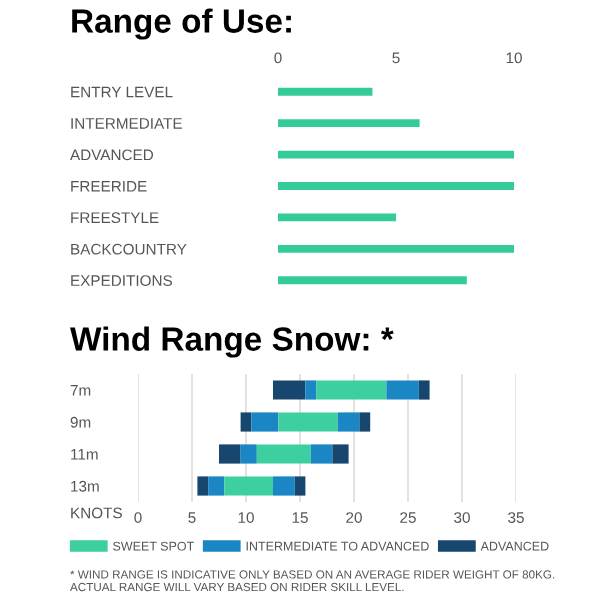  Describe the element at coordinates (181, 24) in the screenshot. I see `chart-title: Range of Use:` at that location.